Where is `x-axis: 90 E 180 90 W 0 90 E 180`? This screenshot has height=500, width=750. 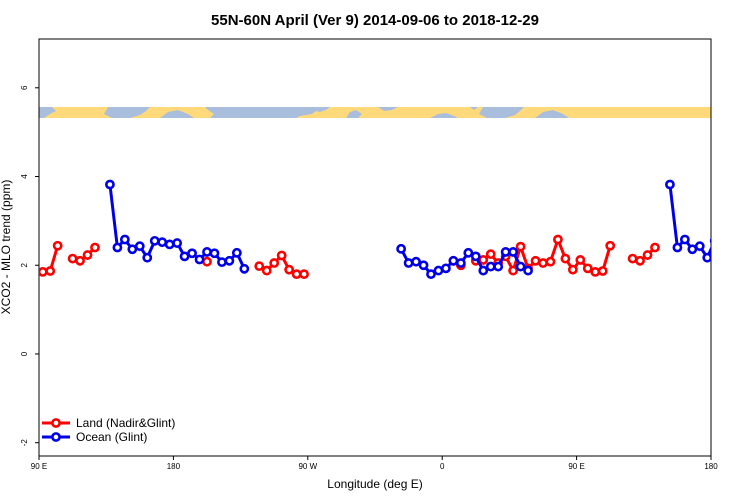 x-axis: 90 E 180 90 W 0 90 E 180 is located at coordinates (374, 463).